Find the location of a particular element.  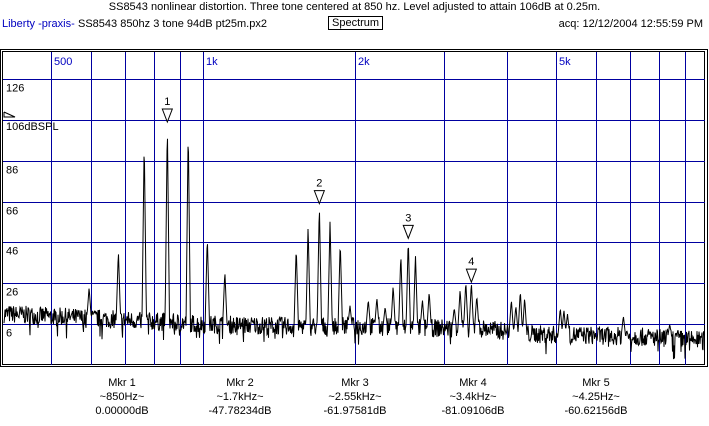

marker-label: 1 is located at coordinates (167, 102).